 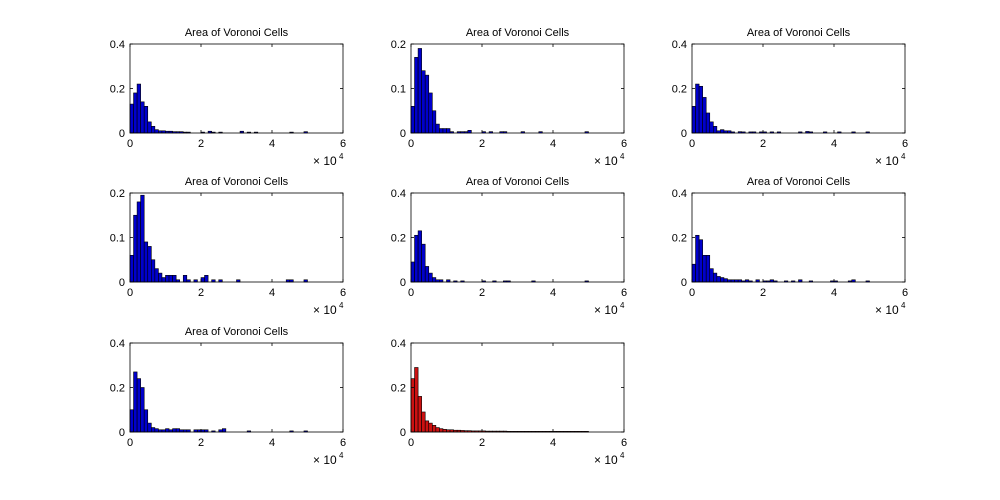 What do you see at coordinates (499, 256) in the screenshot?
I see `histogram-bars` at bounding box center [499, 256].